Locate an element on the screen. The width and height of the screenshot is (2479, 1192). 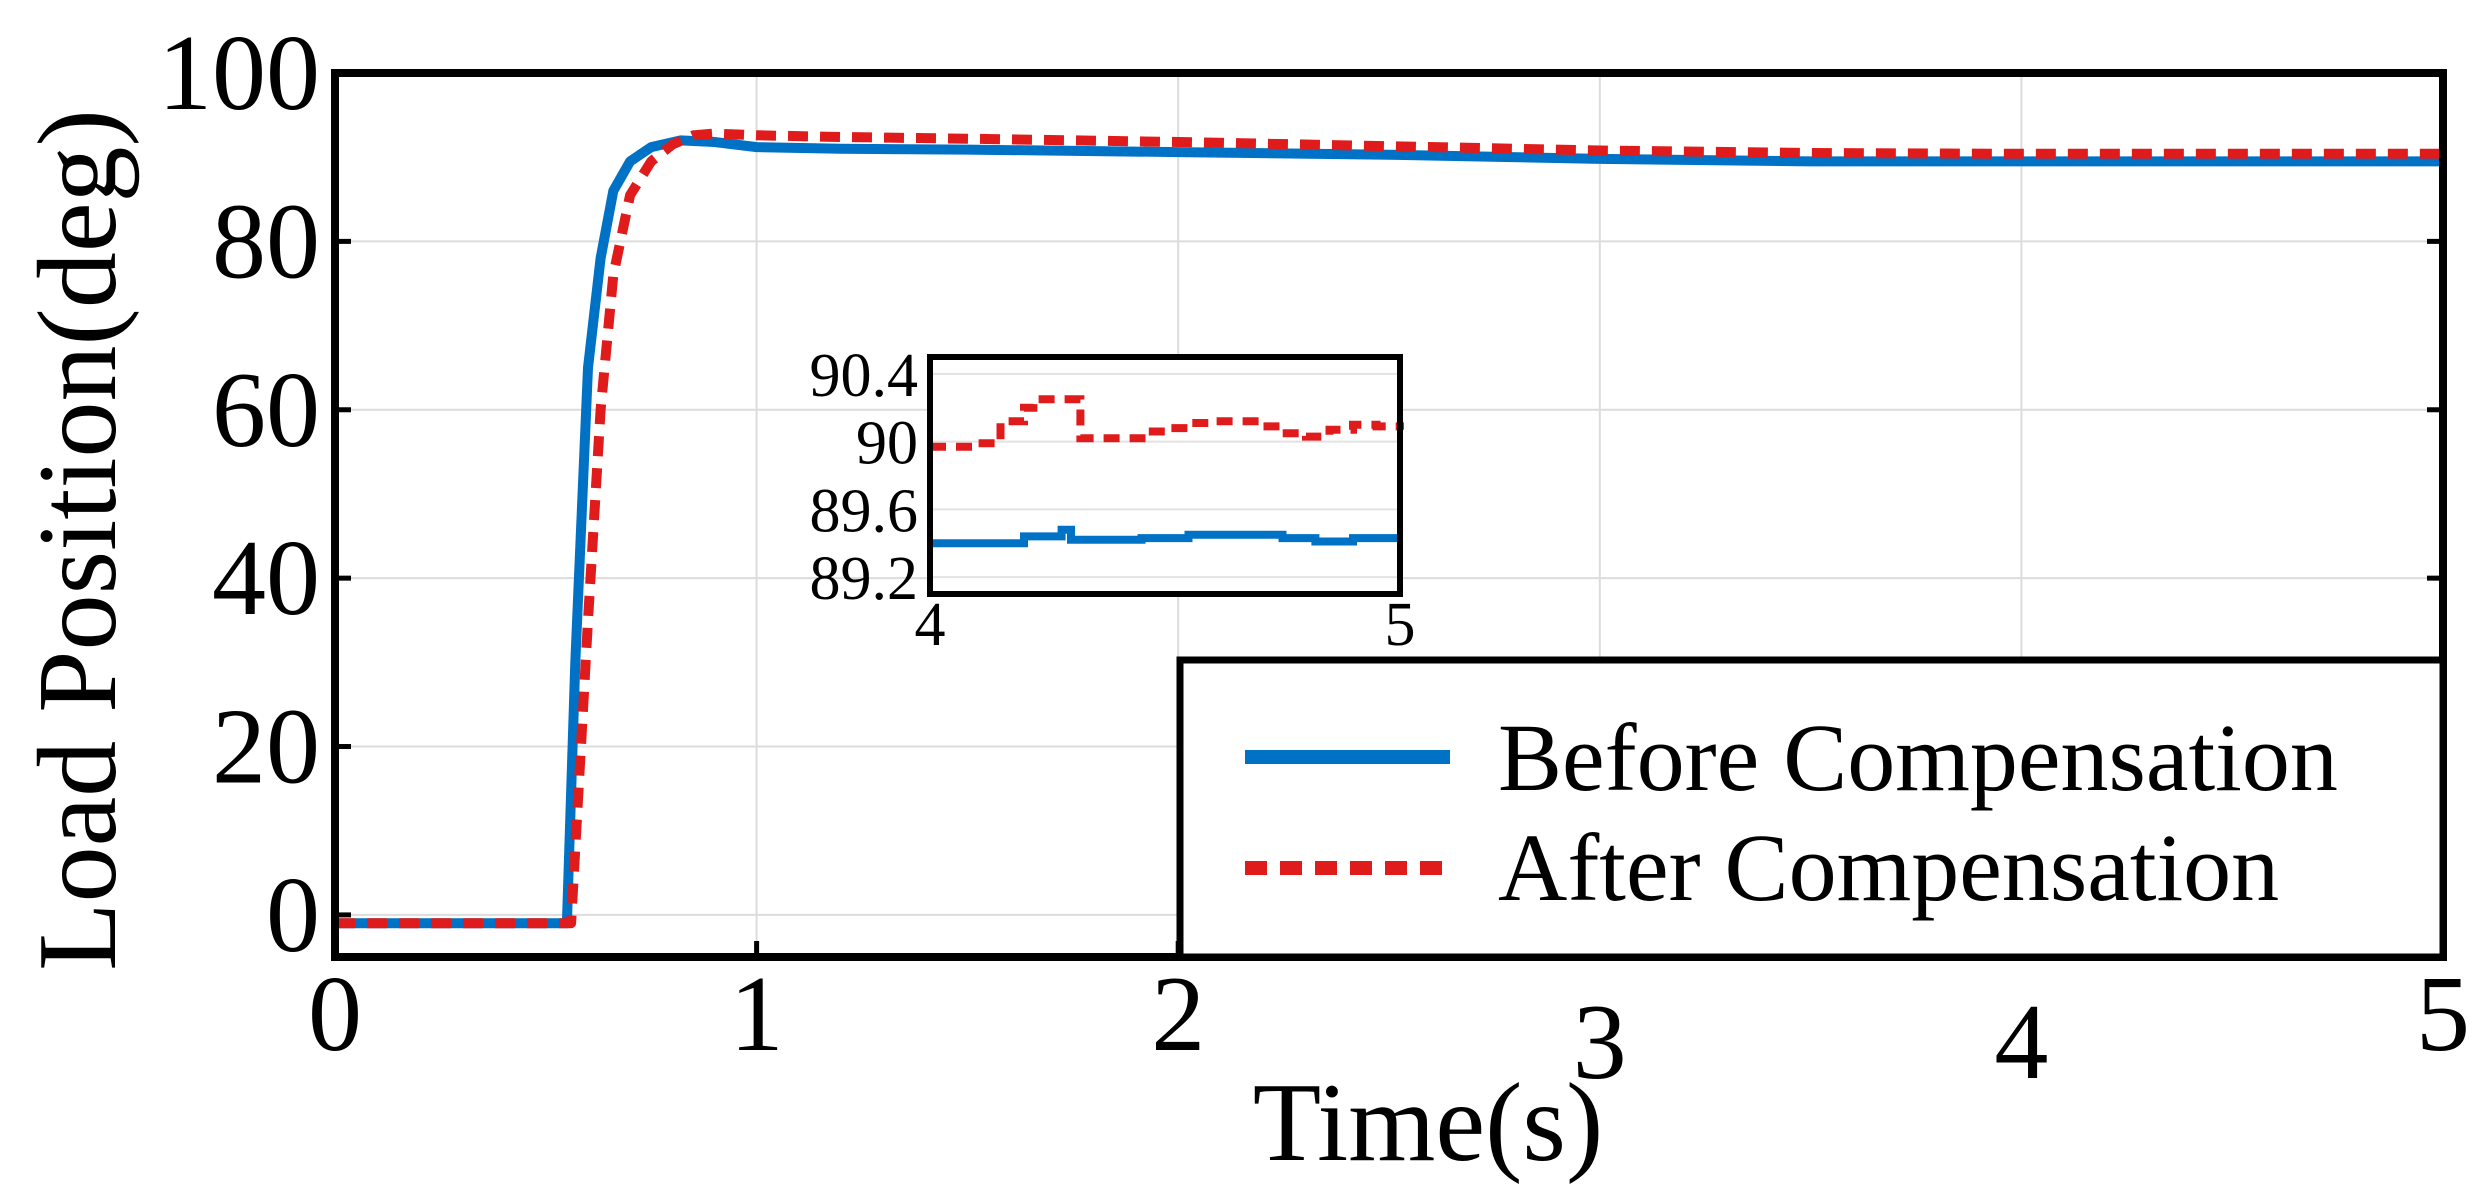
y-tick-label: 60 is located at coordinates (266, 410).